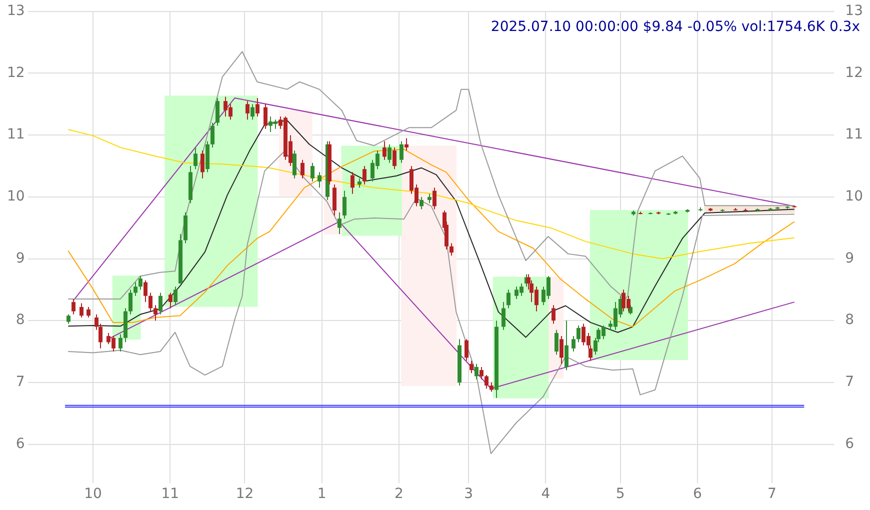 This screenshot has height=510, width=870. What do you see at coordinates (170, 494) in the screenshot?
I see `x-tick-label: 11` at bounding box center [170, 494].